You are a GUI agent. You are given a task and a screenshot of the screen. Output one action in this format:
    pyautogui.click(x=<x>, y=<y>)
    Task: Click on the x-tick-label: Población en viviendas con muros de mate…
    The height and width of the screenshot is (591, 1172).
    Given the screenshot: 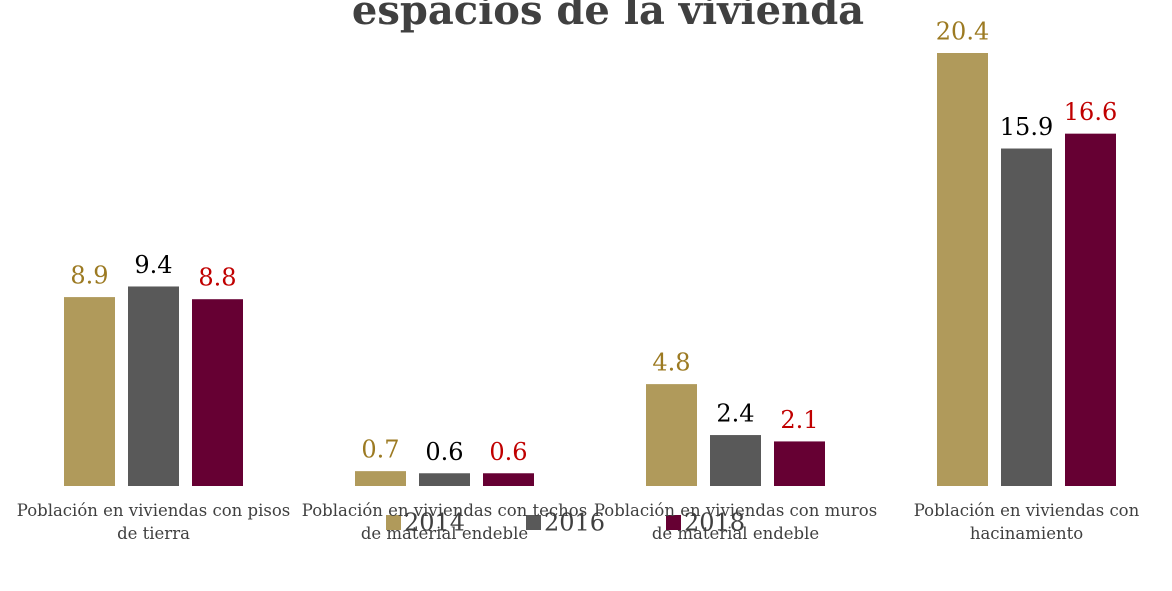 What is the action you would take?
    pyautogui.click(x=735, y=522)
    